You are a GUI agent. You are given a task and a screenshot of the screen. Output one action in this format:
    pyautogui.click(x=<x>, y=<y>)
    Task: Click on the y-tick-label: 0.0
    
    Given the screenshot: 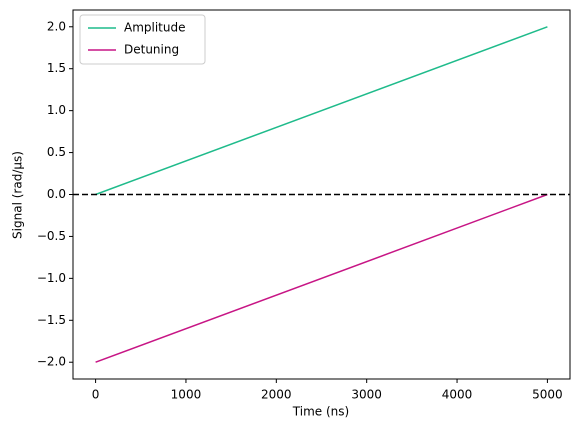 What is the action you would take?
    pyautogui.click(x=56, y=194)
    